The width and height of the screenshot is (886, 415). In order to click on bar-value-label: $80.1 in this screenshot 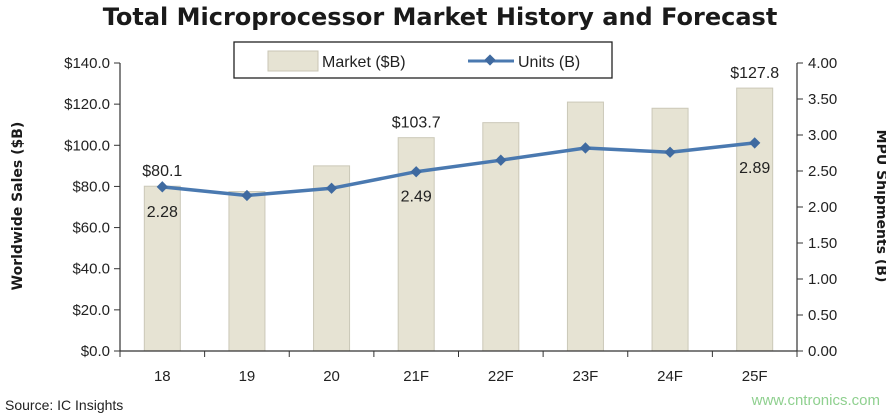, I will do `click(162, 171)`.